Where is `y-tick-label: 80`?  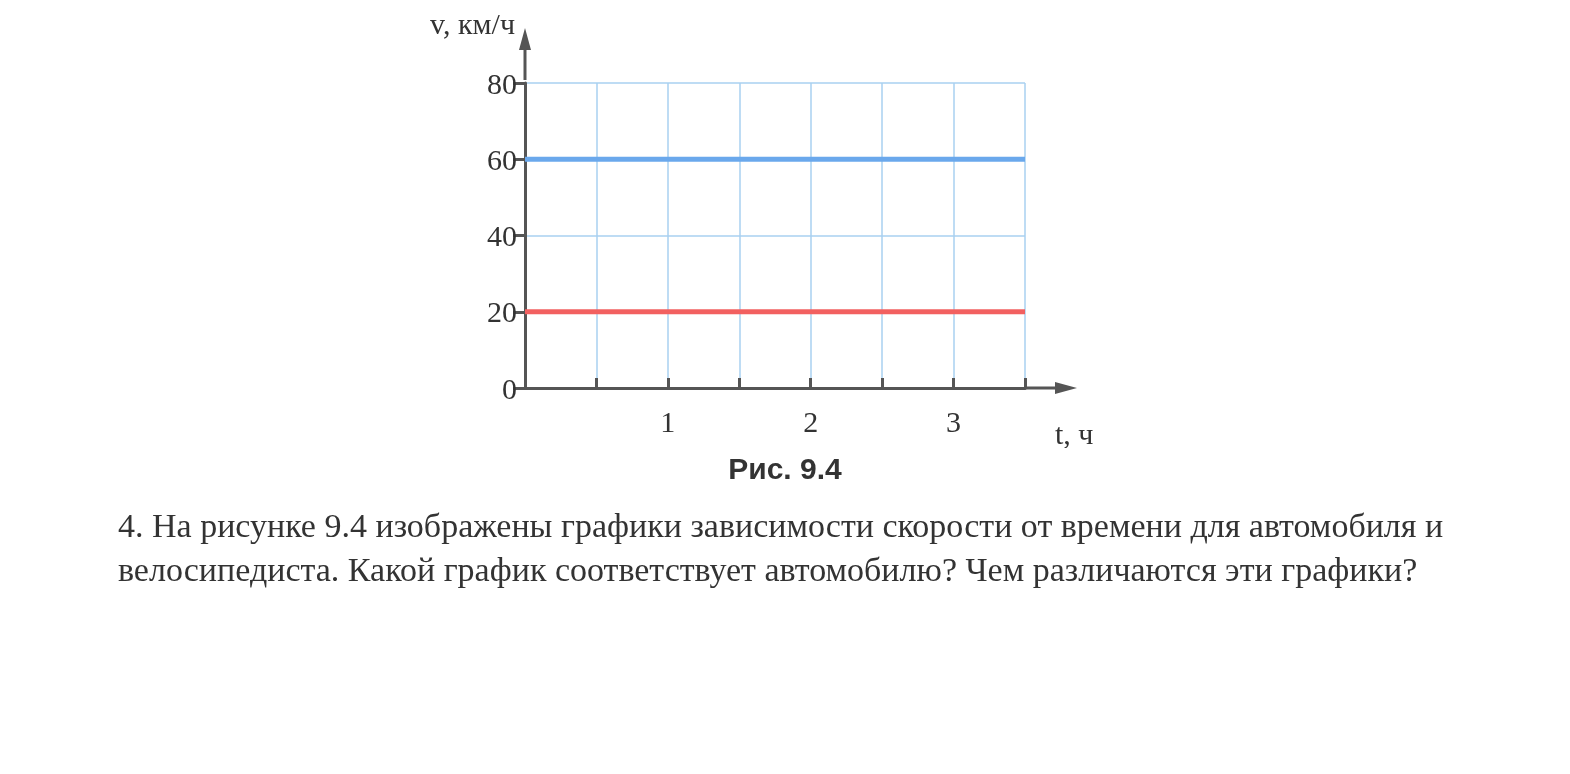
y-tick-label: 80 is located at coordinates (502, 83).